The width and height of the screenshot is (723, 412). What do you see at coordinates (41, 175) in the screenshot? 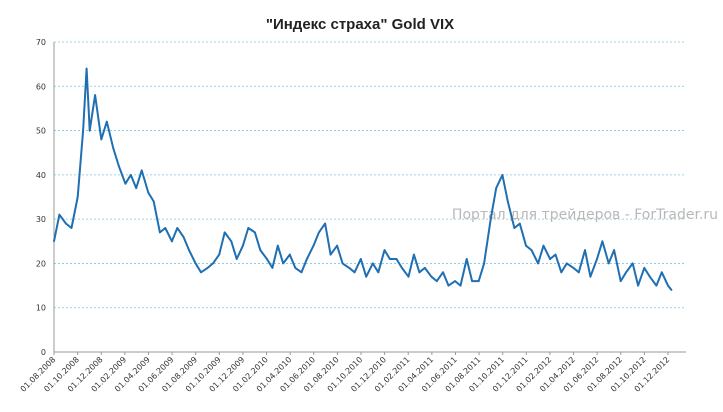
I see `y-tick-label: 40` at bounding box center [41, 175].